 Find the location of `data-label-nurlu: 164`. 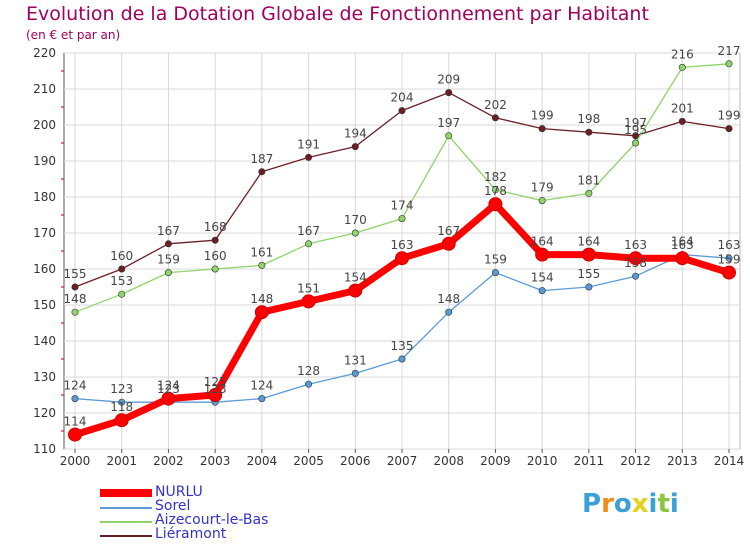

data-label-nurlu: 164 is located at coordinates (588, 242).